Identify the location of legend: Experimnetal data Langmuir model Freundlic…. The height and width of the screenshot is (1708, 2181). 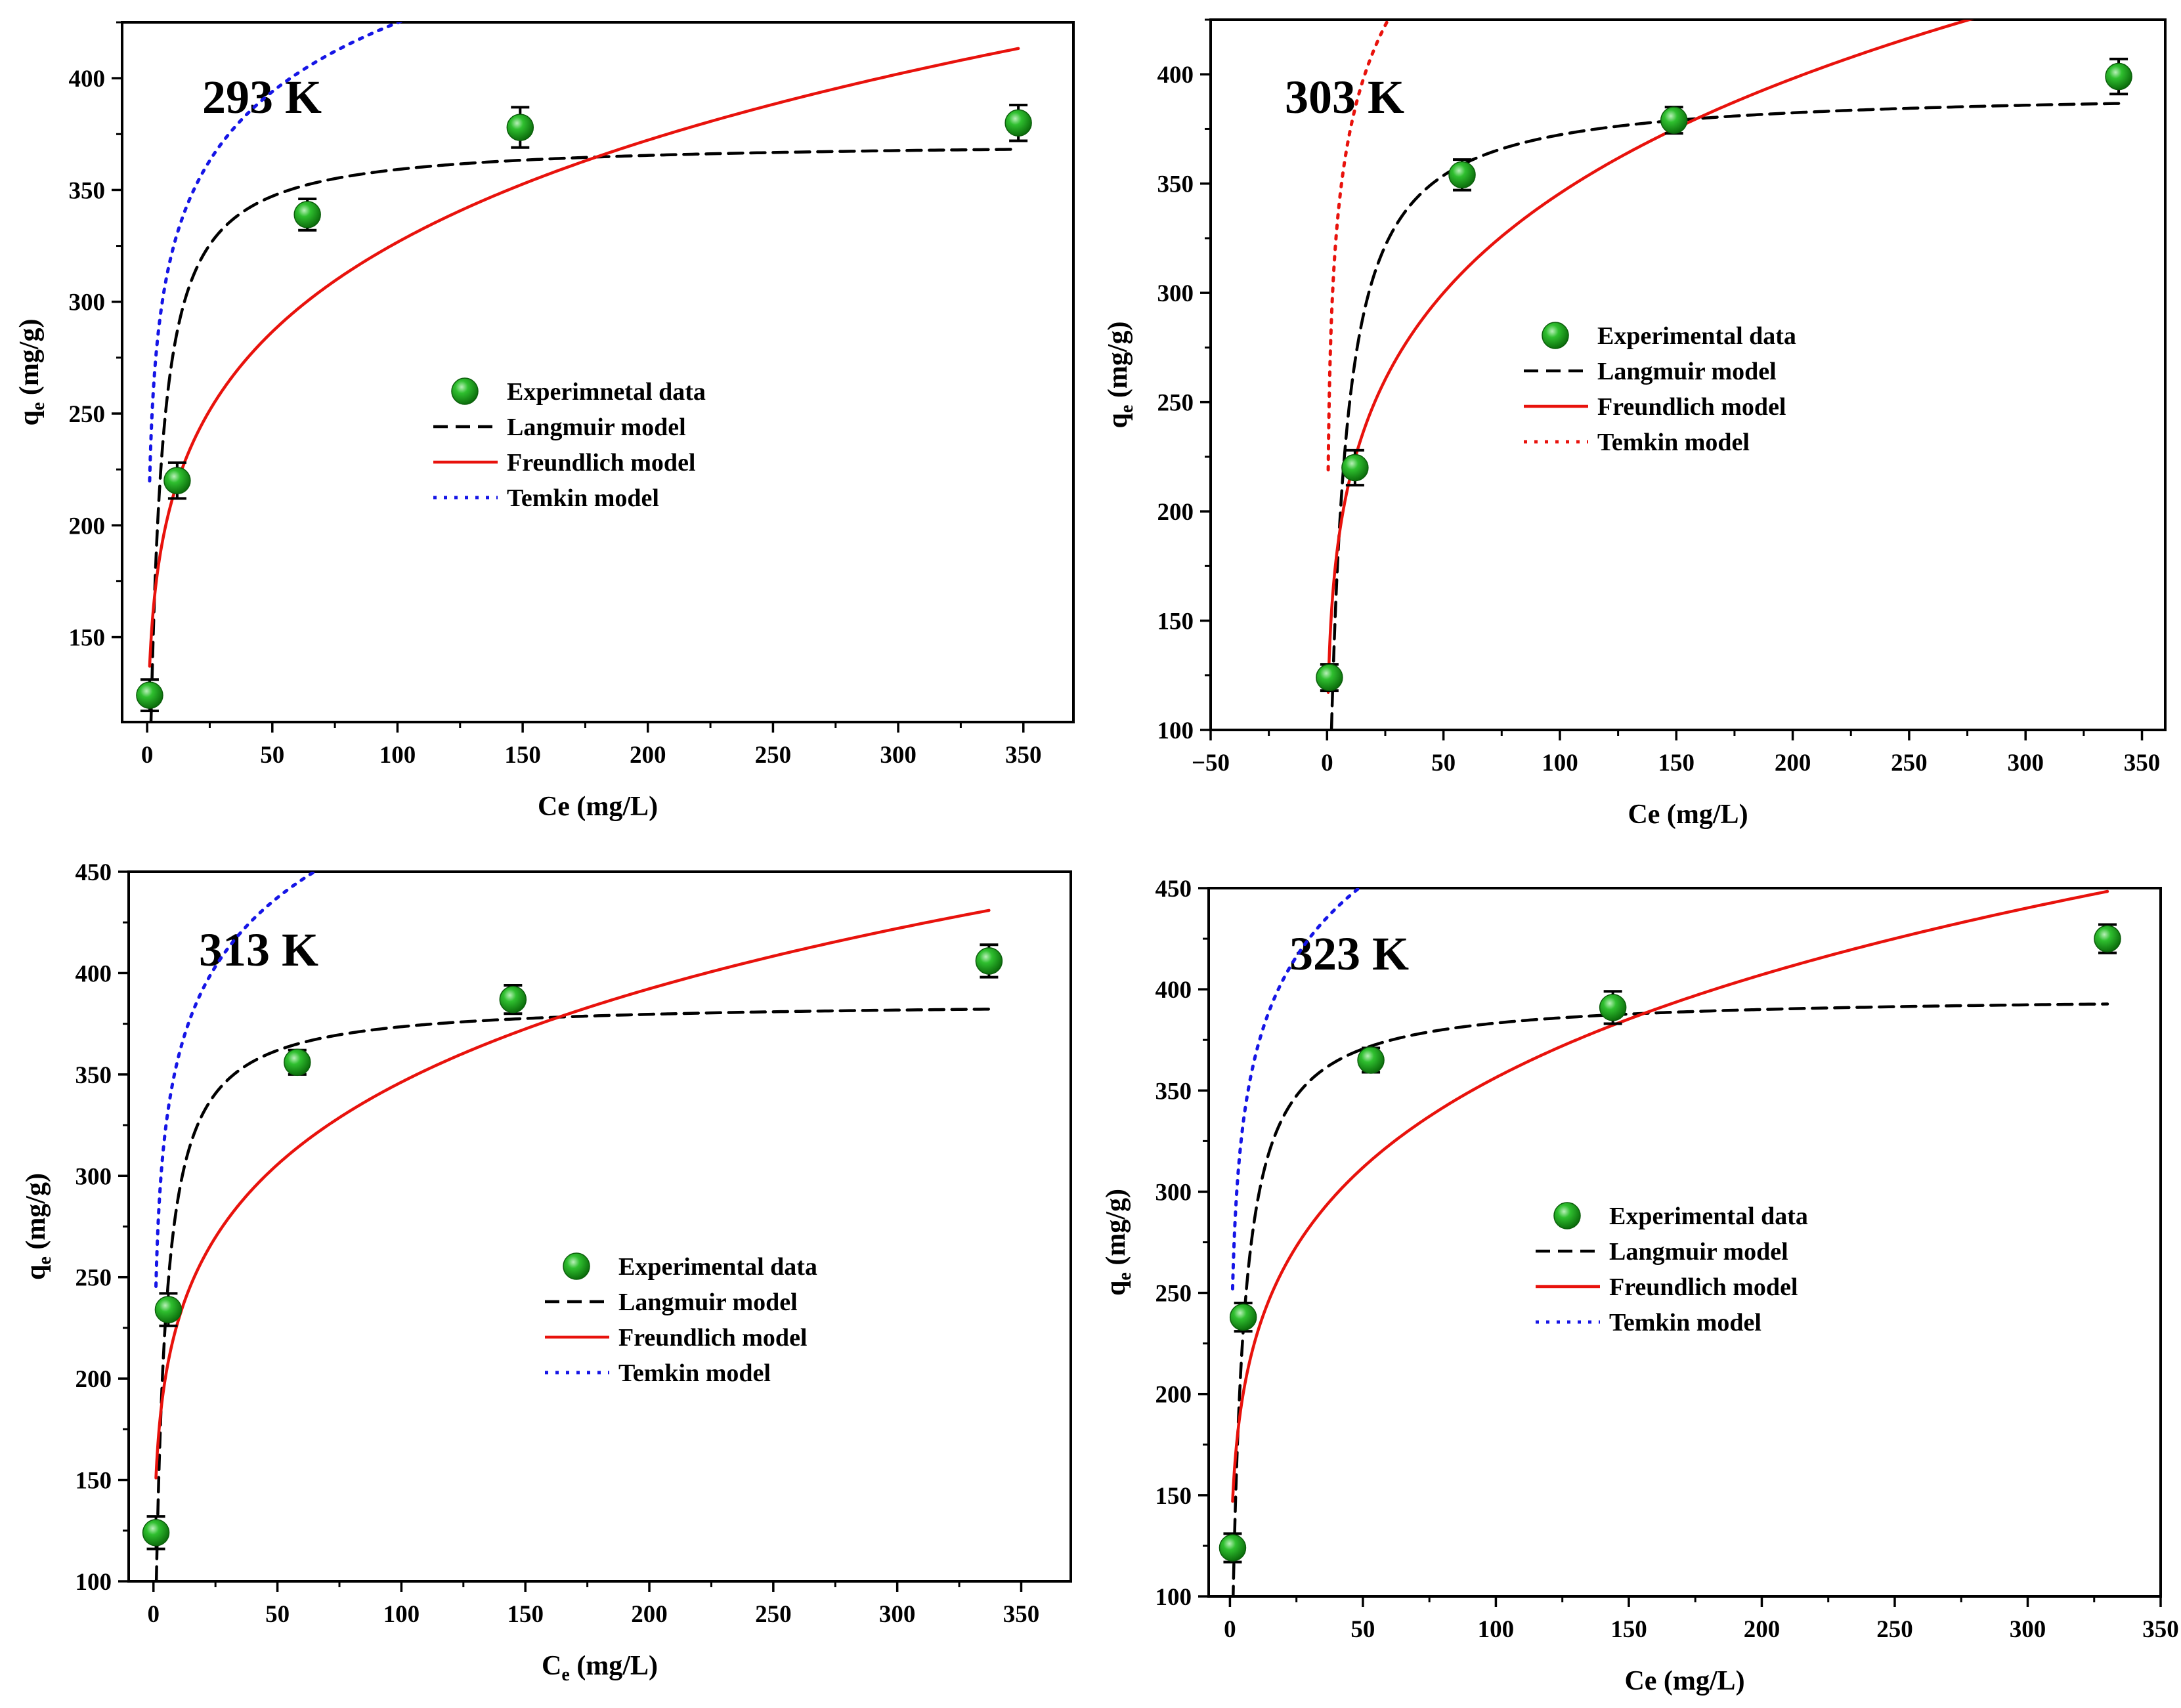
(569, 445).